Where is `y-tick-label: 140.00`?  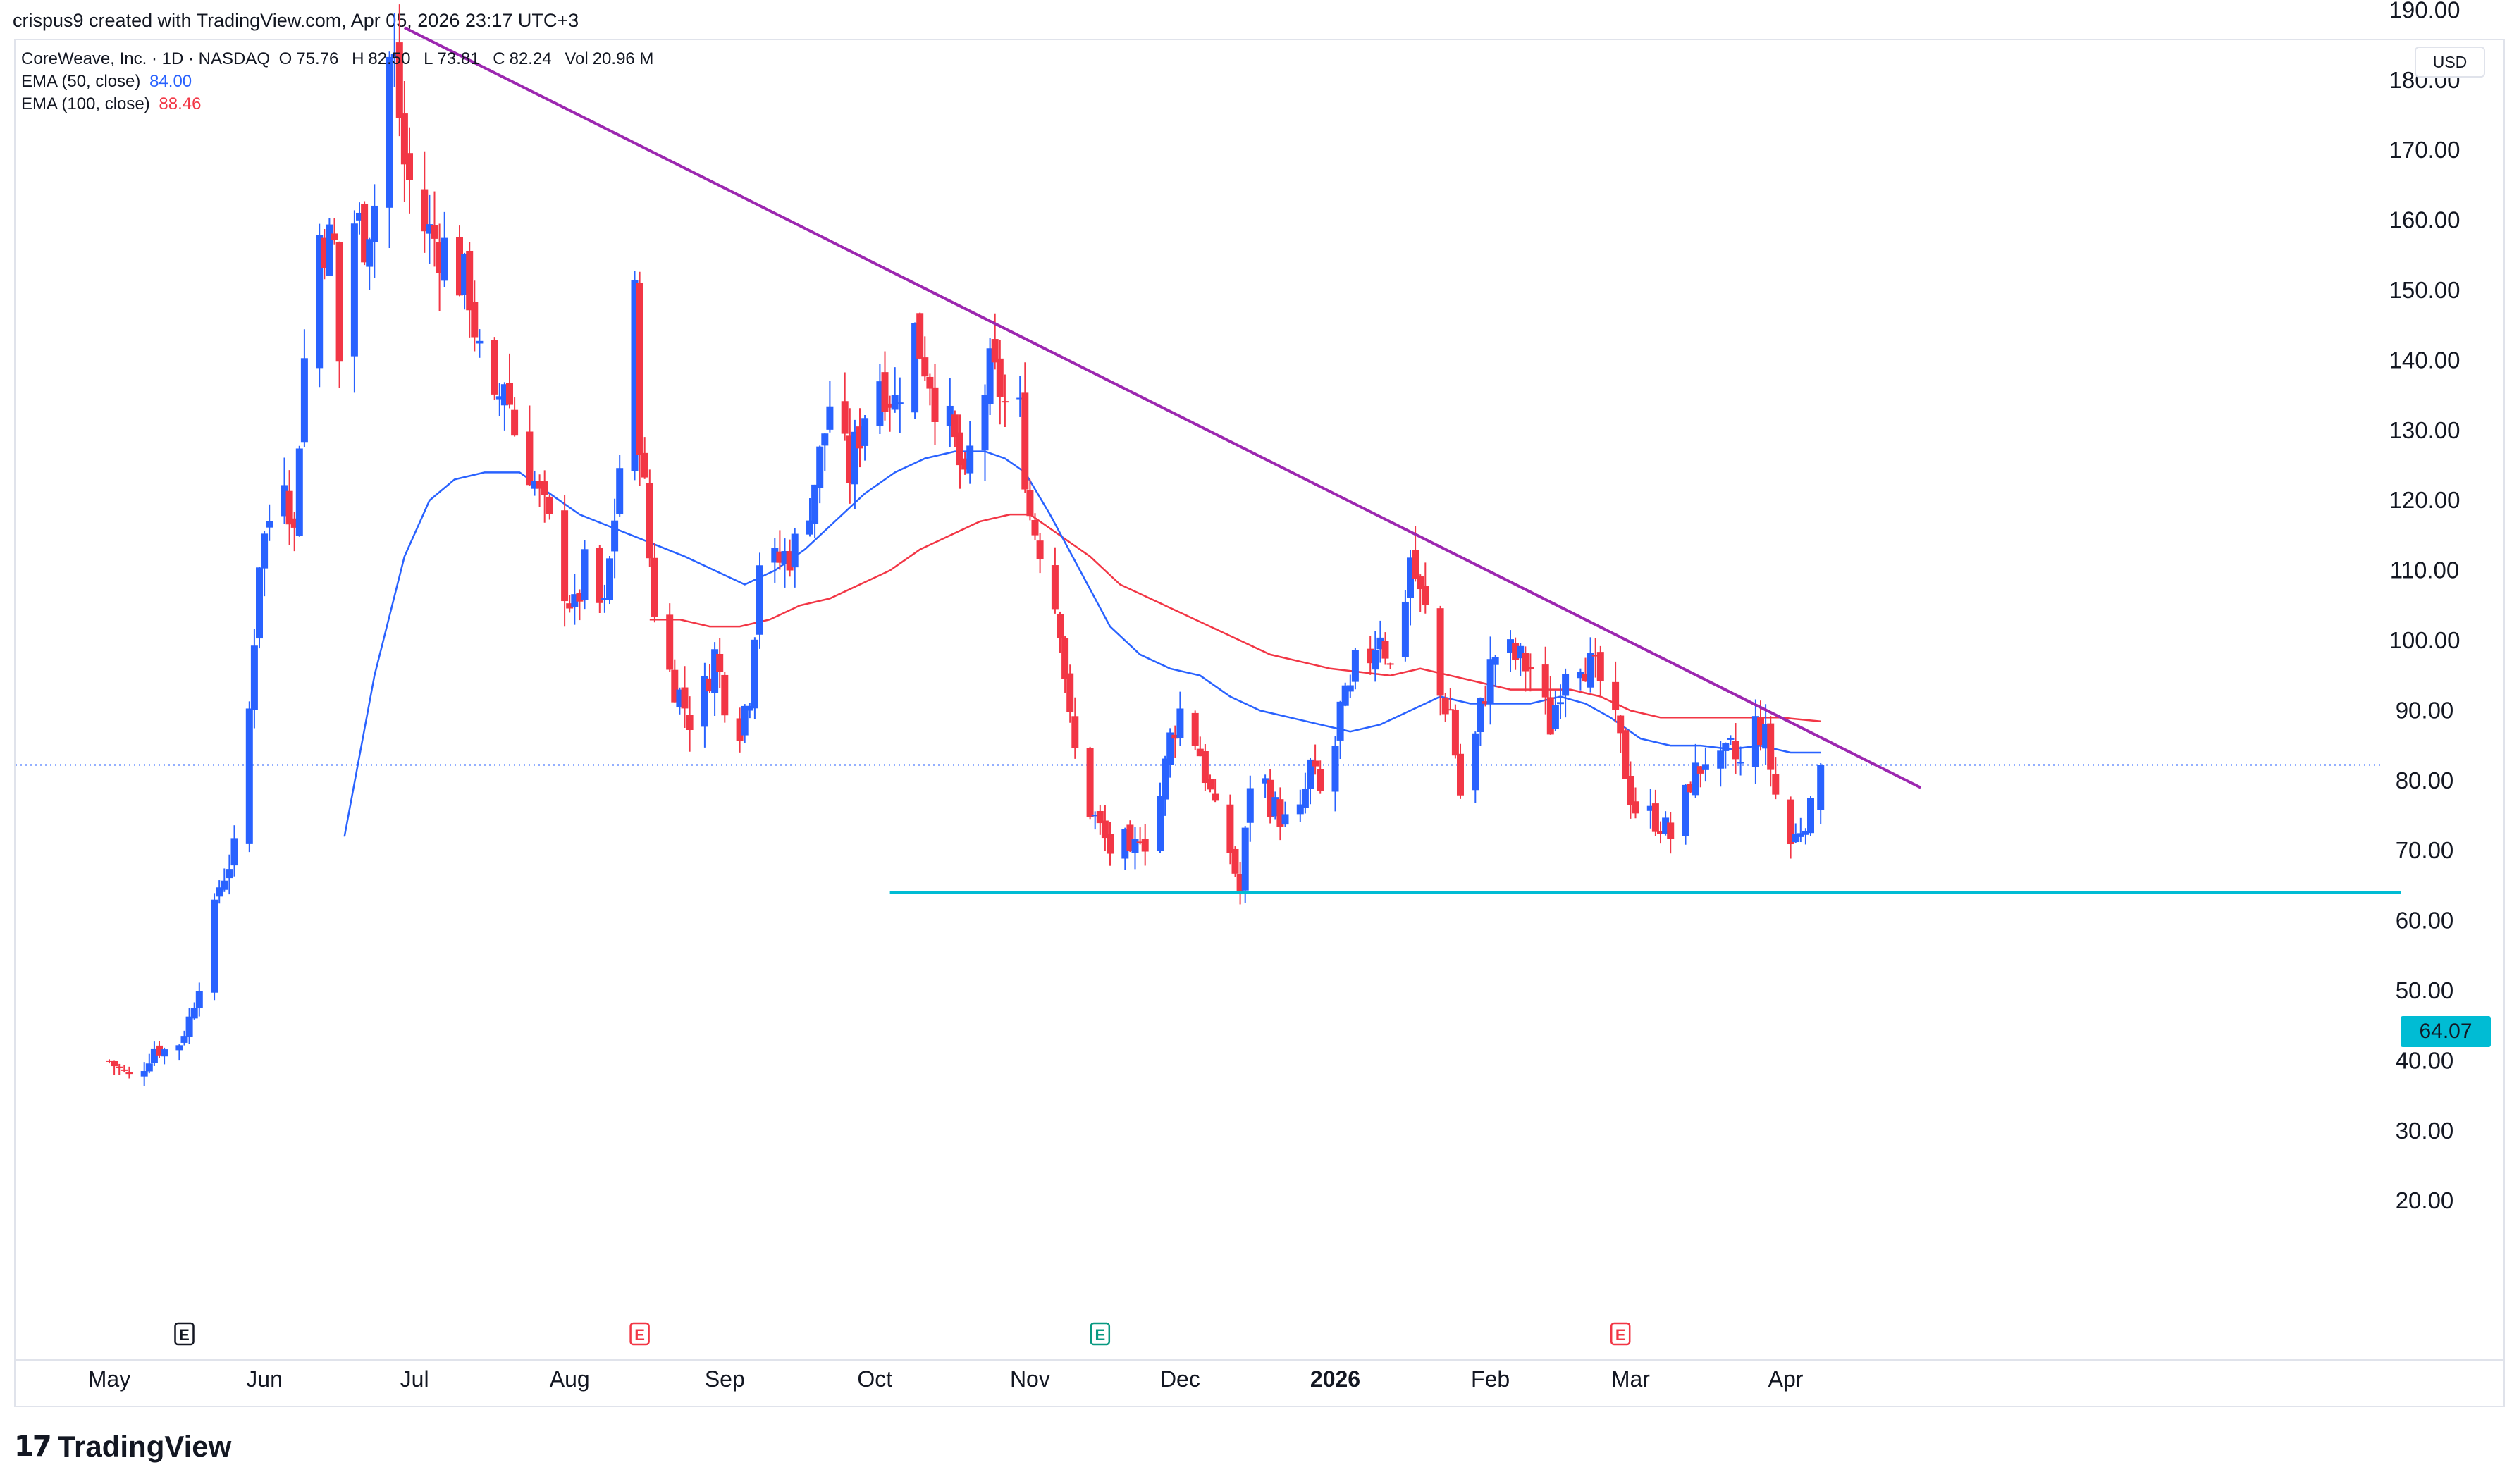 y-tick-label: 140.00 is located at coordinates (2425, 360).